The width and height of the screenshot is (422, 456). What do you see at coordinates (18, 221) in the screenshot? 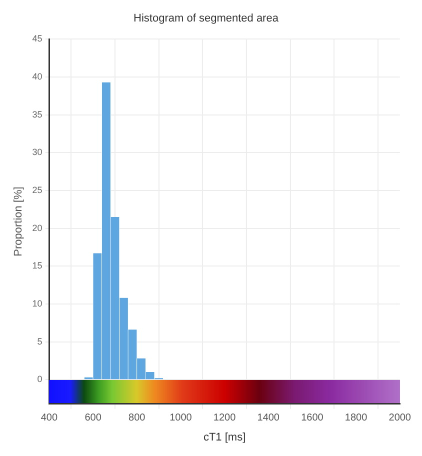
I see `y-axis-title: Proportion [%]` at bounding box center [18, 221].